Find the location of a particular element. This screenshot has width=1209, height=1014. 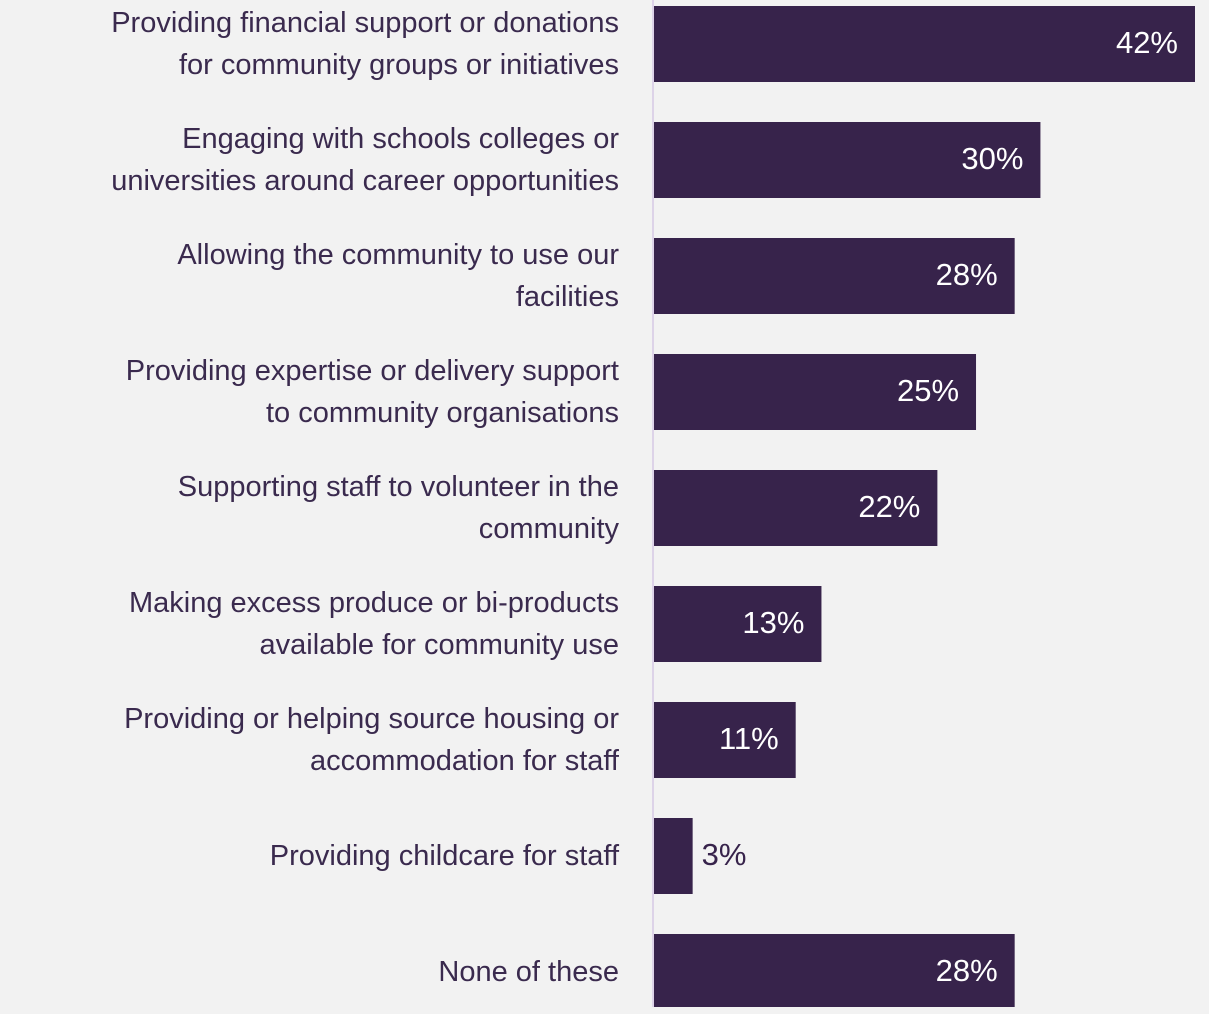

value-label: 13% is located at coordinates (773, 622).